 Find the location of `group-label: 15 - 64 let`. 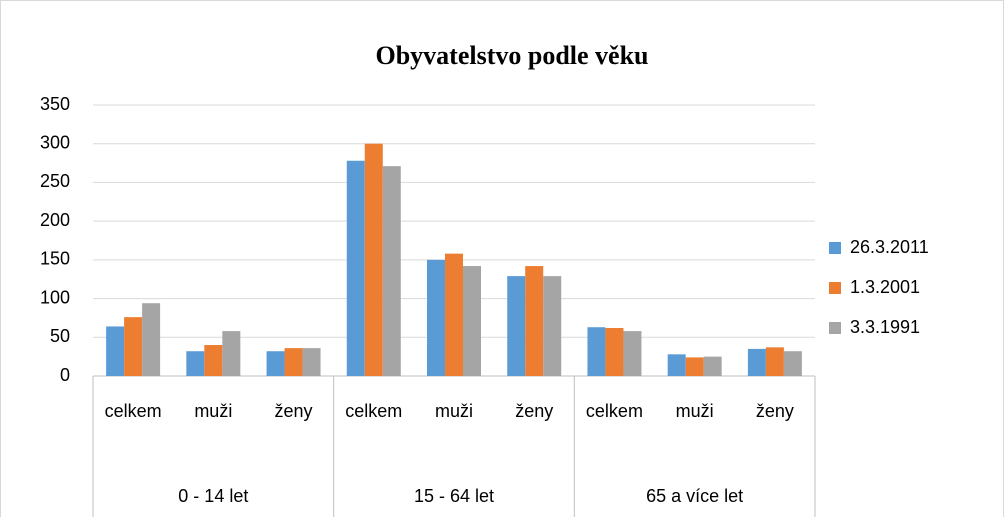

group-label: 15 - 64 let is located at coordinates (454, 496).